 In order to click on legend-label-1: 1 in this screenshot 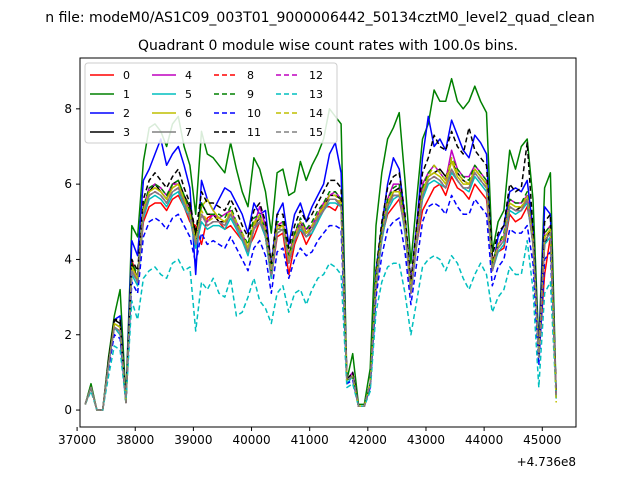, I will do `click(126, 94)`.